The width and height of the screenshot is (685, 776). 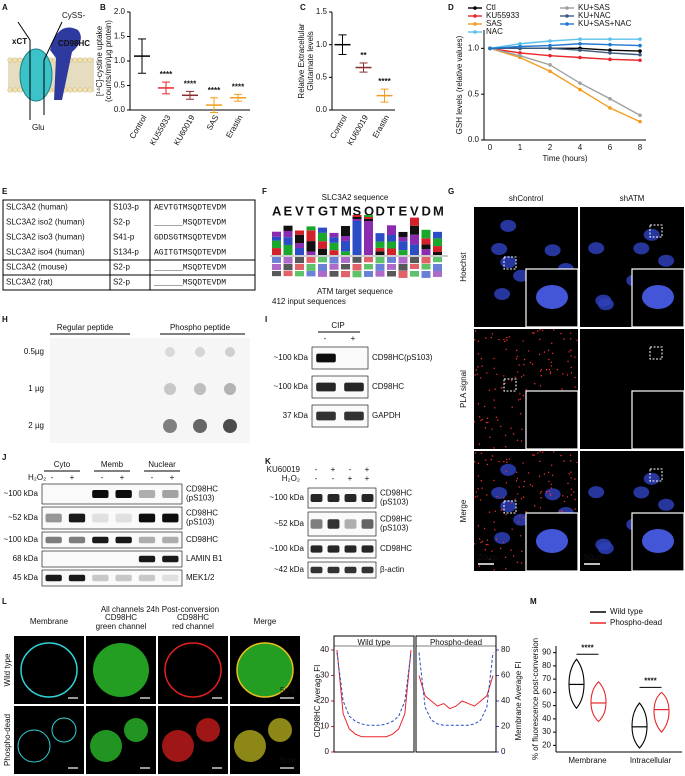 What do you see at coordinates (7, 669) in the screenshot?
I see `row-label: Wild type` at bounding box center [7, 669].